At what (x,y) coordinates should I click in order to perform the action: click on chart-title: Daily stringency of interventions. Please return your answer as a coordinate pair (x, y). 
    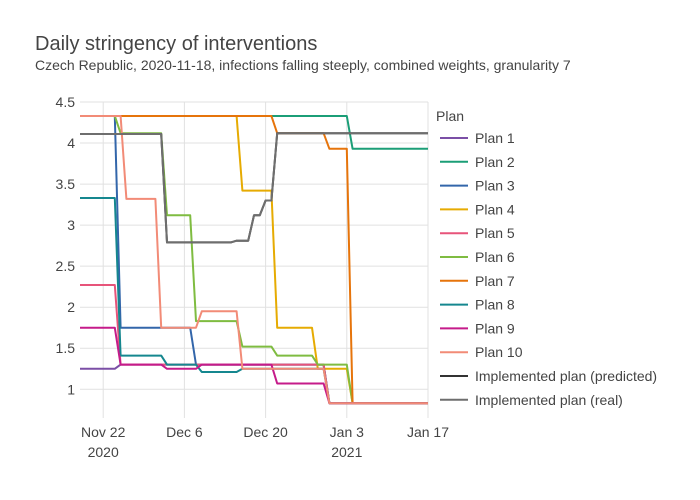
    Looking at the image, I should click on (176, 44).